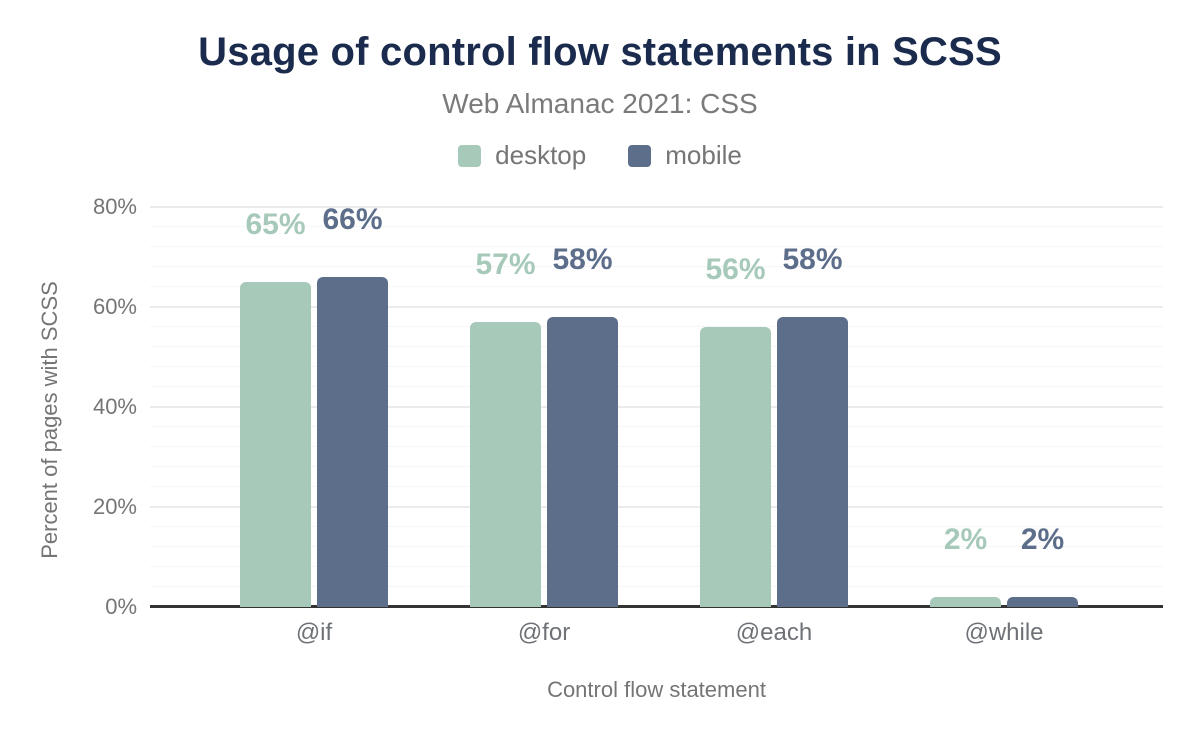 The image size is (1200, 742). Describe the element at coordinates (965, 539) in the screenshot. I see `bar-value-label-desktop-while: 2%` at that location.